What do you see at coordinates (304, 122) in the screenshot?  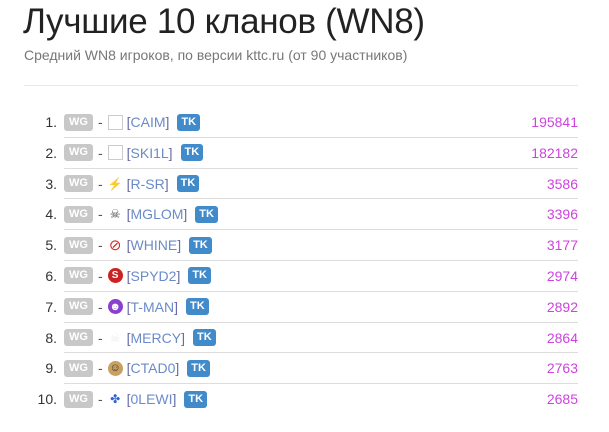 I see `clan-row: 1. WG - [CAIM] TK 195841` at bounding box center [304, 122].